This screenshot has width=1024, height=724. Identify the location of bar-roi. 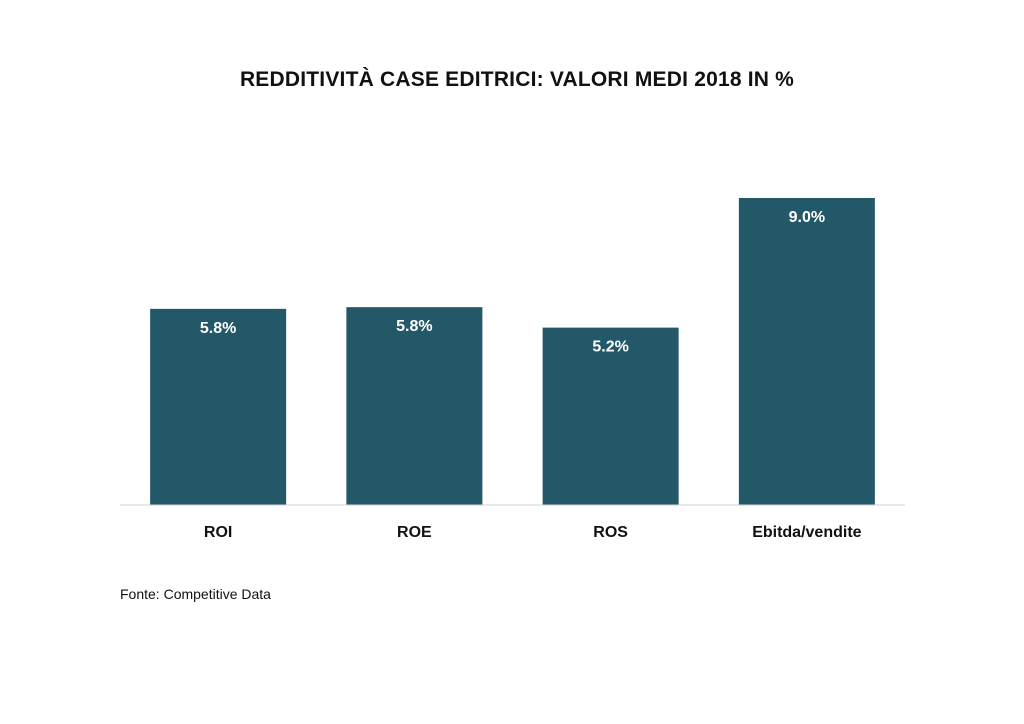
(218, 406).